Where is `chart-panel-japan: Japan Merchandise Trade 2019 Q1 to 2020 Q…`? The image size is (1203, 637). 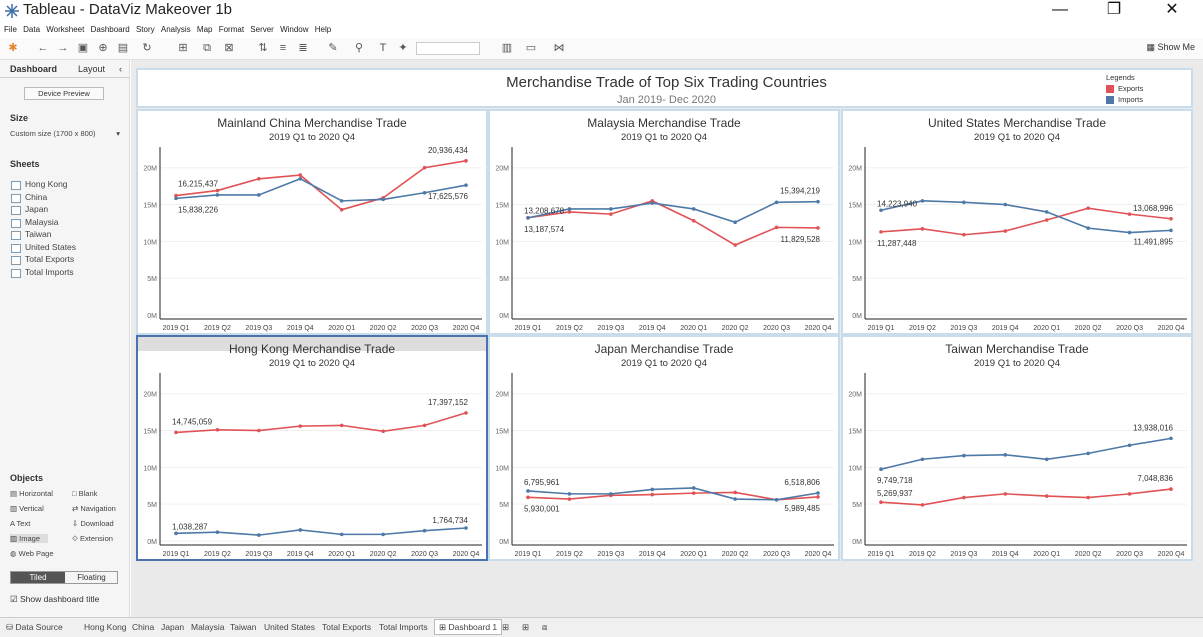 chart-panel-japan: Japan Merchandise Trade 2019 Q1 to 2020 Q… is located at coordinates (664, 448).